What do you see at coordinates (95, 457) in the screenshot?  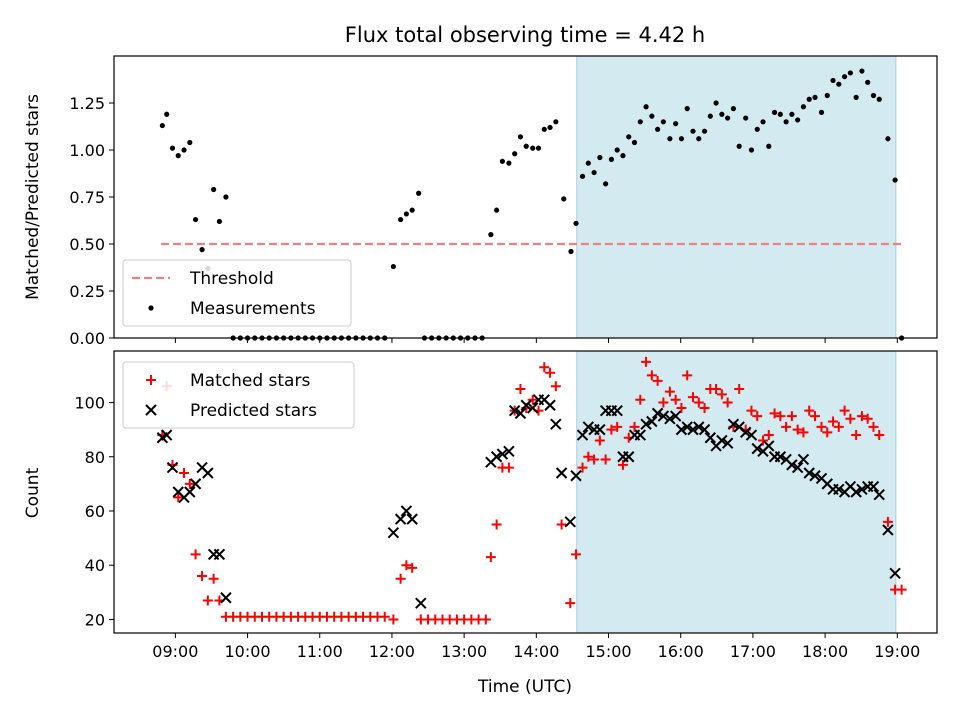 I see `y-tick-label: 80` at bounding box center [95, 457].